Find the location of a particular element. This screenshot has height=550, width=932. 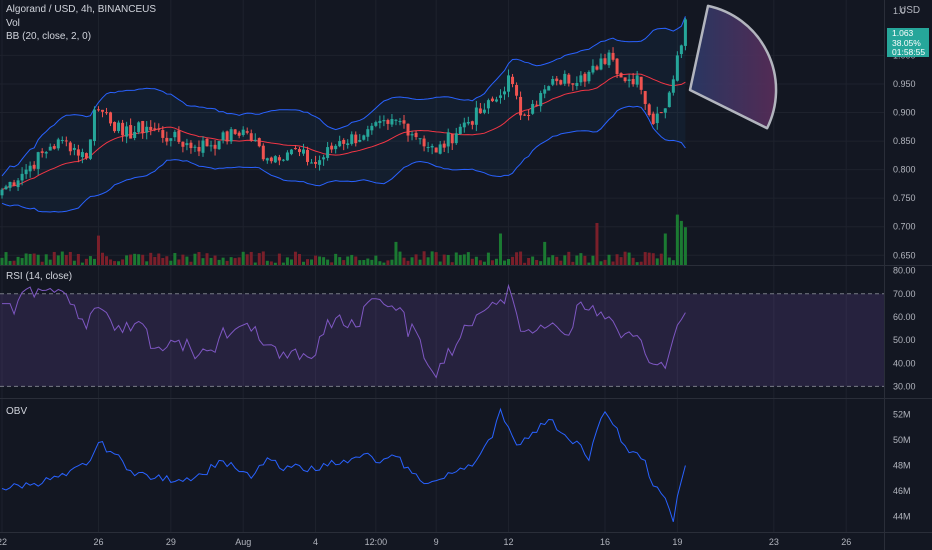

rsi-line is located at coordinates (344, 331).